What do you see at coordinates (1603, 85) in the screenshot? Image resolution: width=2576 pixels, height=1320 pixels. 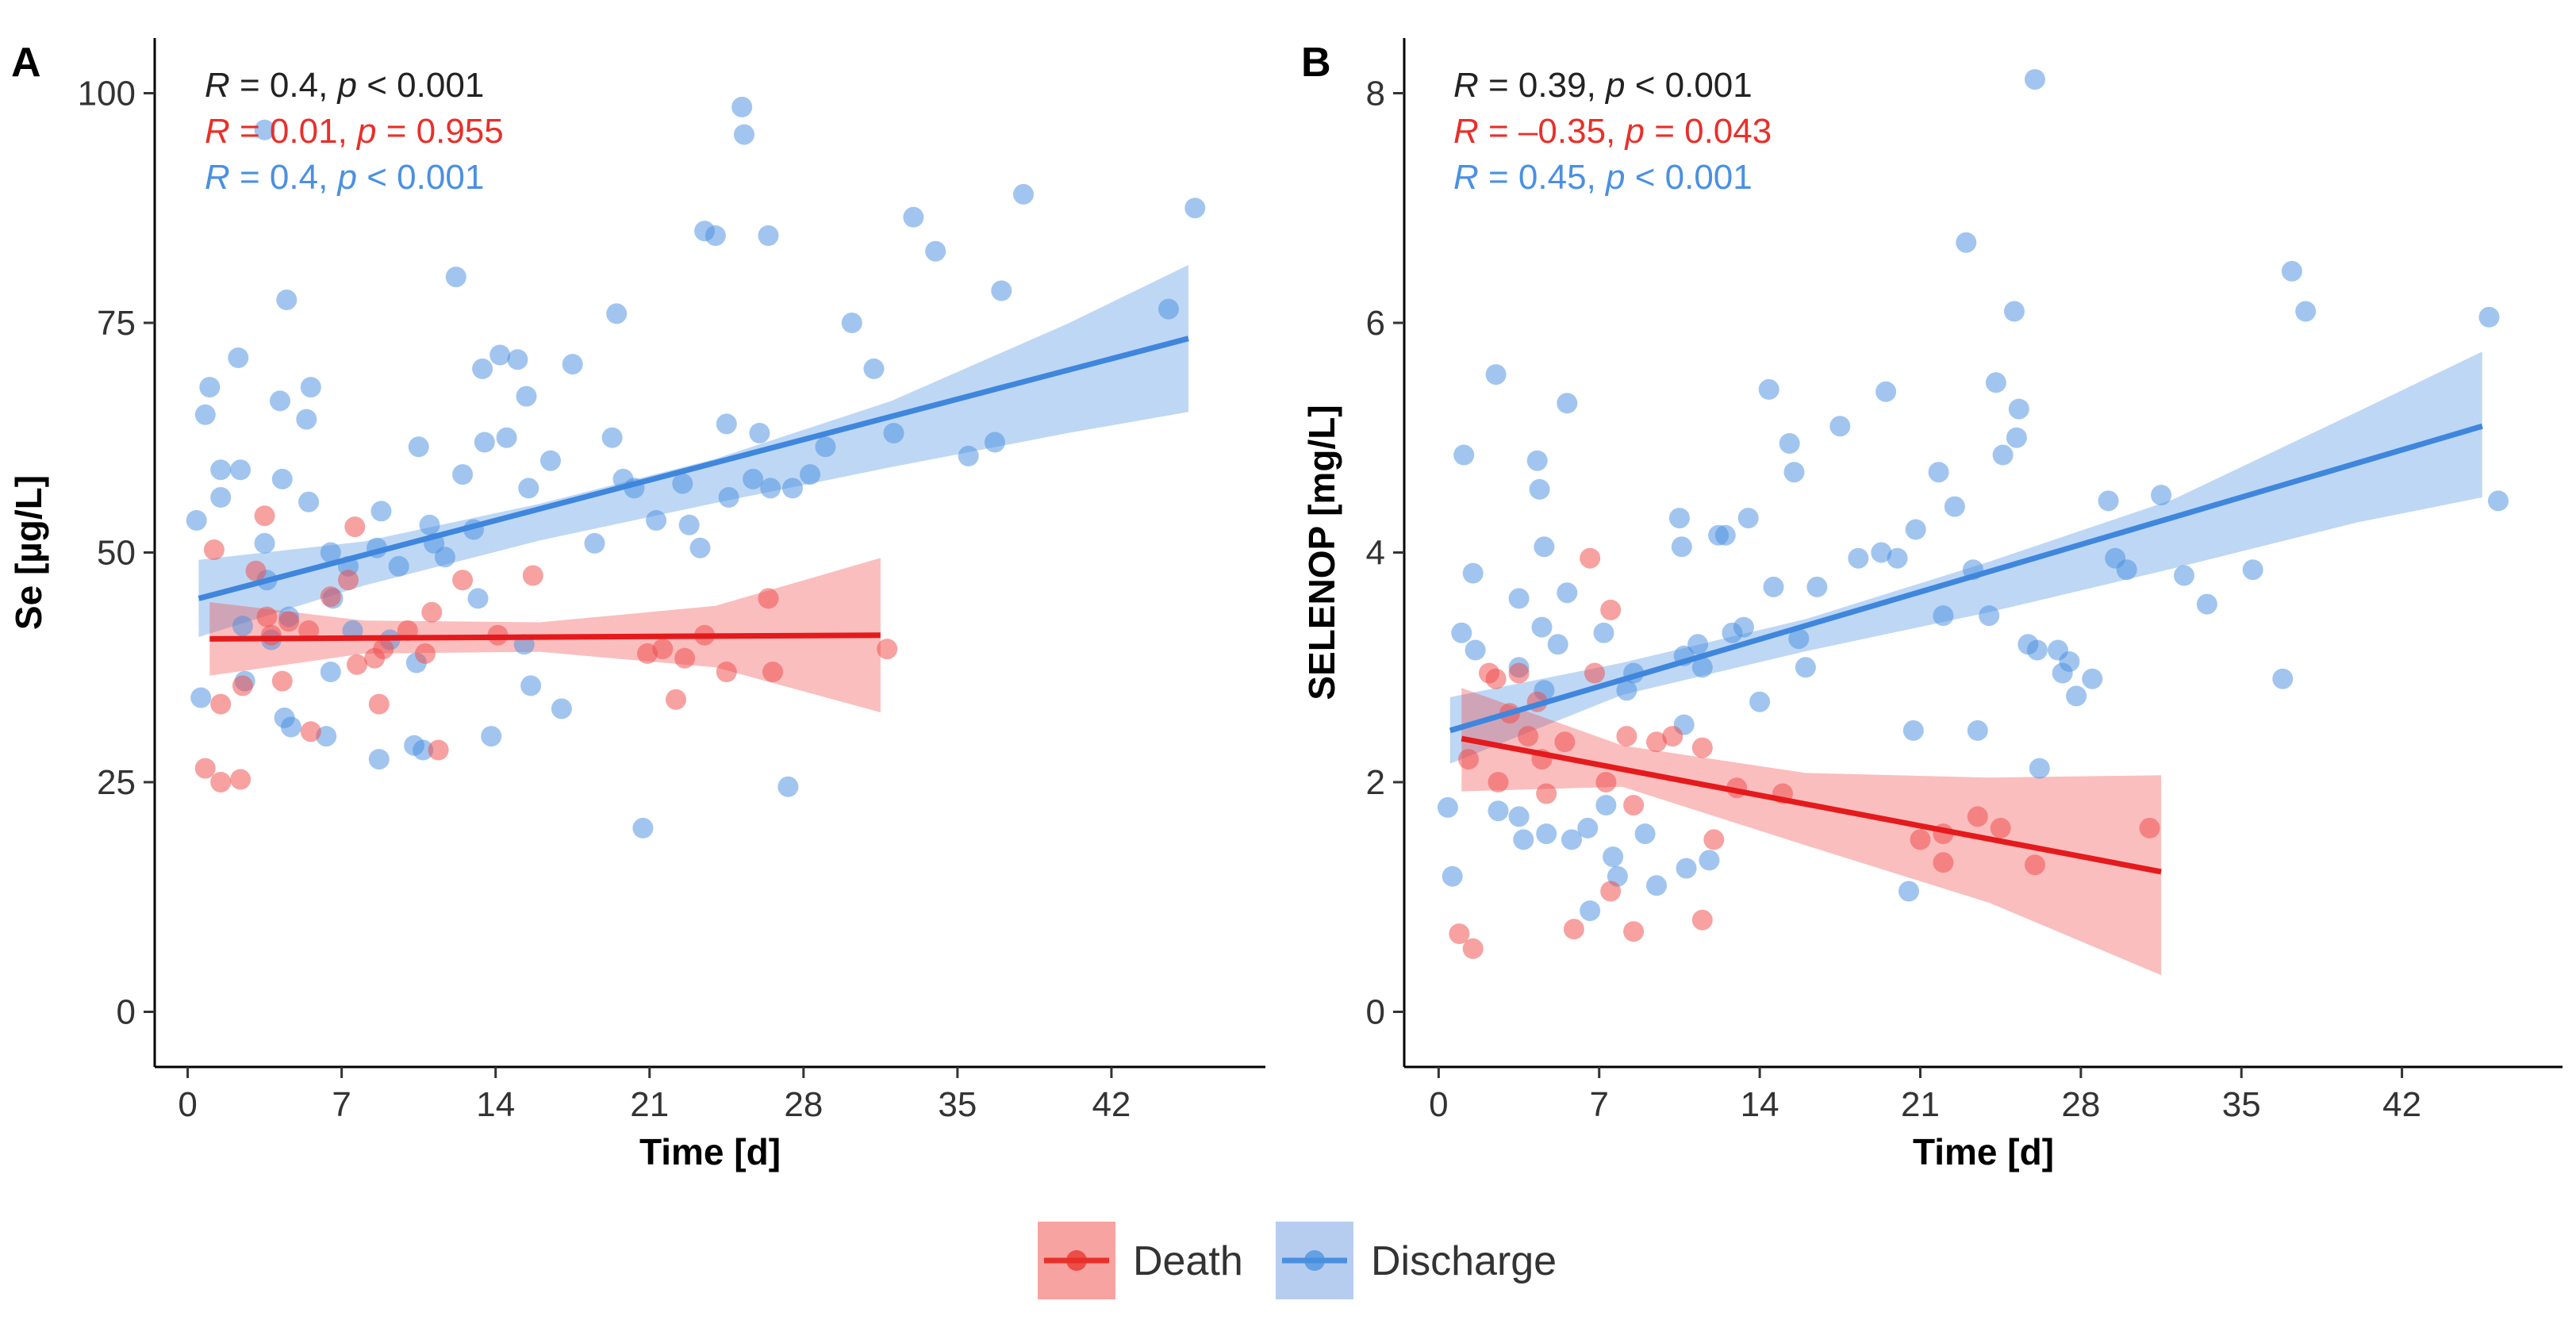 I see `panel-b-stat-annotation-0: R = 0.39, p < 0.001` at bounding box center [1603, 85].